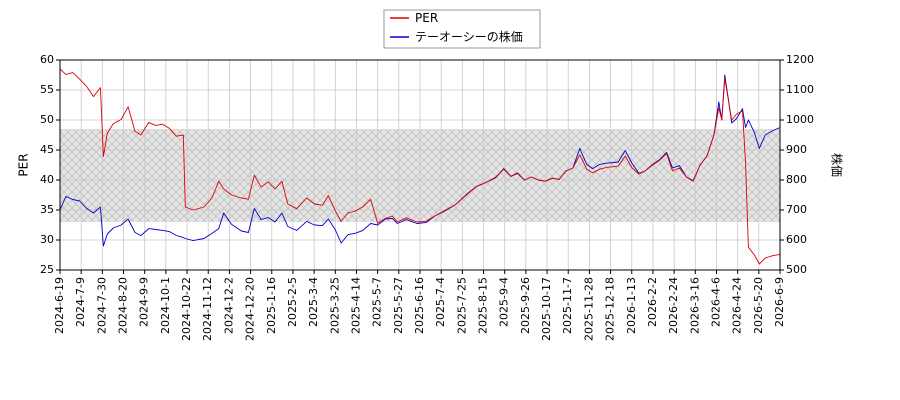  I want to click on y-tick-label-right: 1100, so click(800, 89).